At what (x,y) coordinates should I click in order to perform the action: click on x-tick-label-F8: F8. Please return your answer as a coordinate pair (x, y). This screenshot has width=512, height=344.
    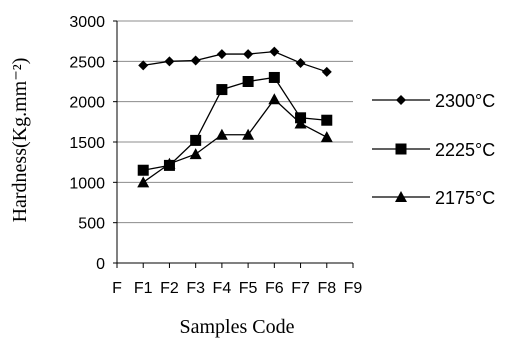
    Looking at the image, I should click on (326, 288).